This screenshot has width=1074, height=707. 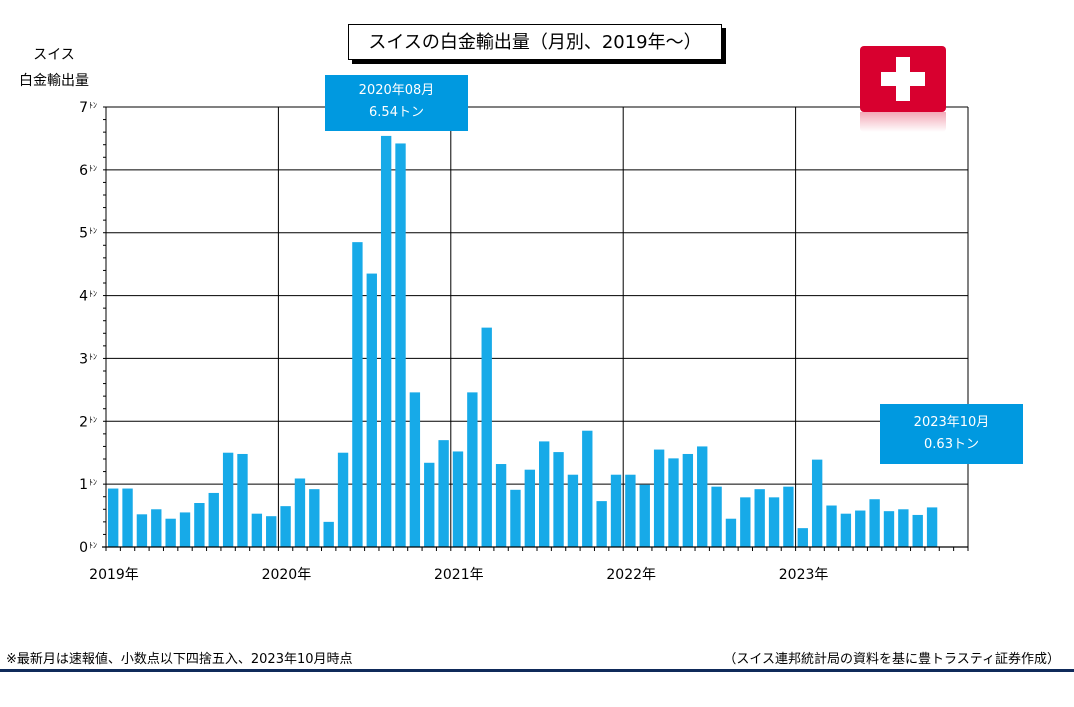 I want to click on y-axis-label-line2: 白金輸出量, so click(x=54, y=81).